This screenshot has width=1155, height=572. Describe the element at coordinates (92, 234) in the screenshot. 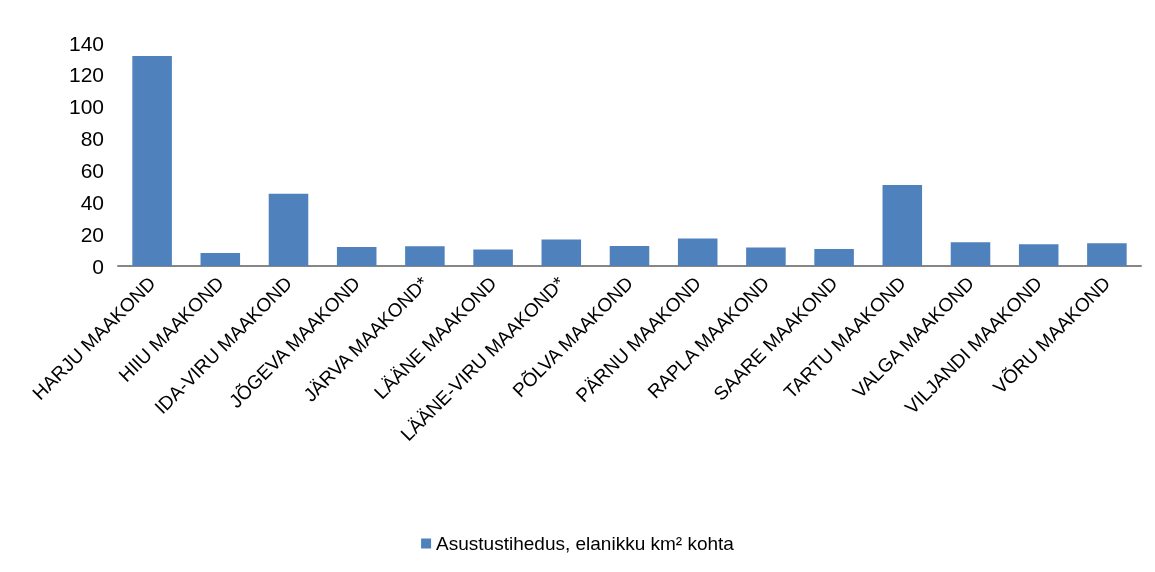

I see `y-tick-label: 20` at that location.